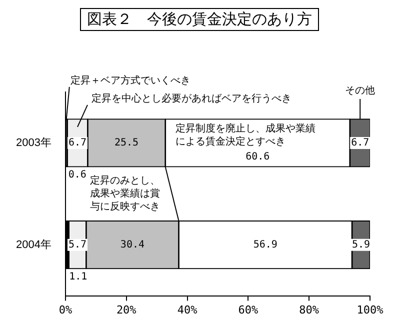  Describe the element at coordinates (370, 309) in the screenshot. I see `x-tick-label: 100%` at that location.